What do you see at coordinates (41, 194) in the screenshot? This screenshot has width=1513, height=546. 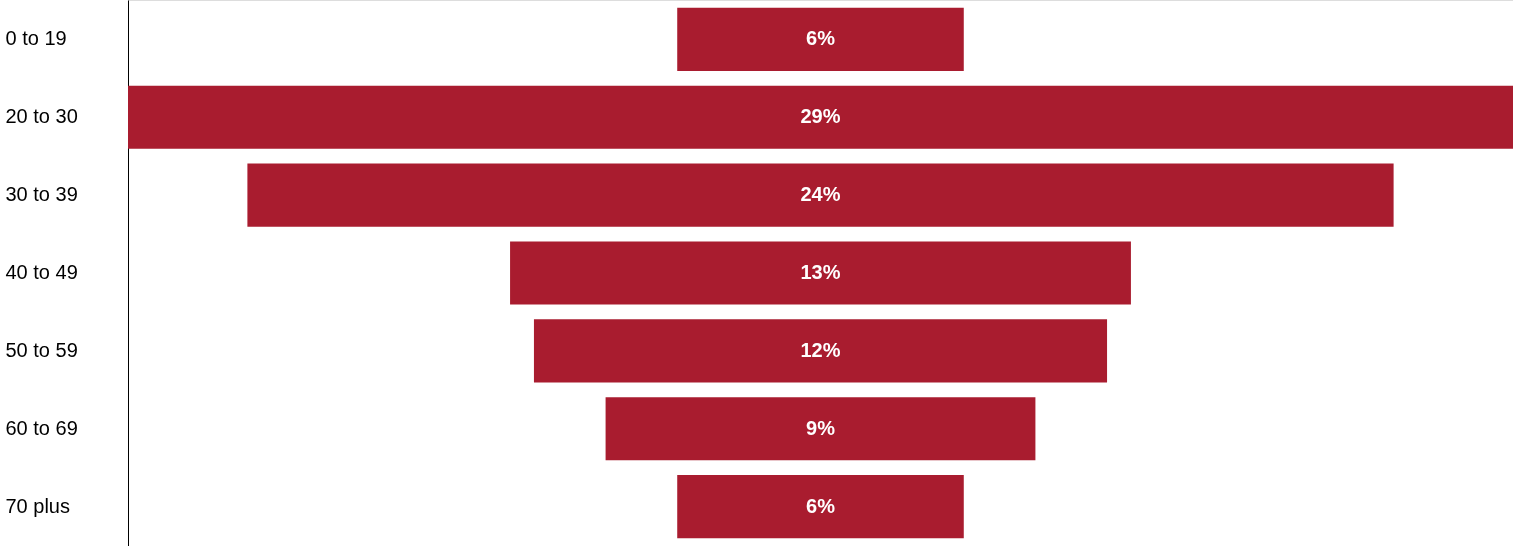 I see `category-label: 30 to 39` at bounding box center [41, 194].